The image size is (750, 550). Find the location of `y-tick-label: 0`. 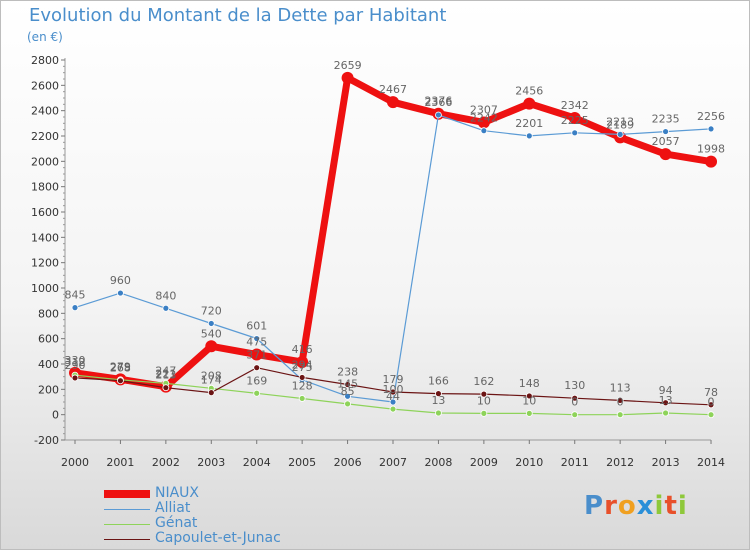

y-tick-label: 0 is located at coordinates (55, 415).